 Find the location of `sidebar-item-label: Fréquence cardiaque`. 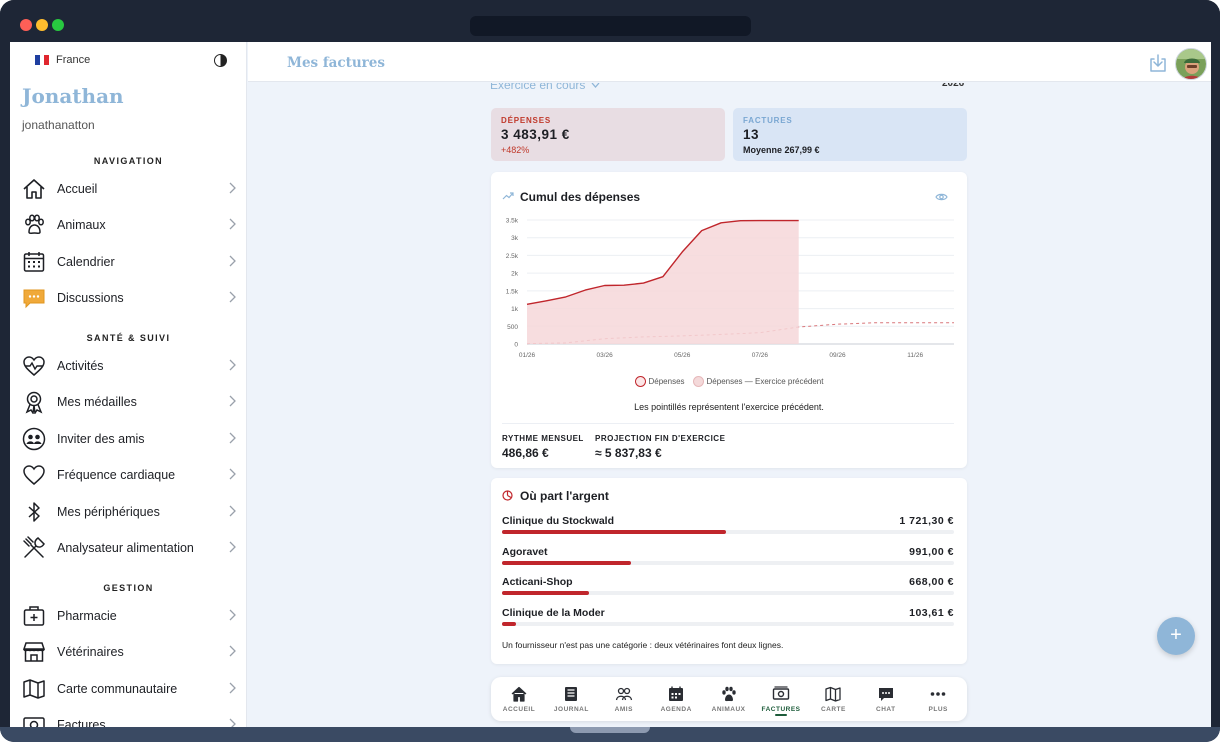

sidebar-item-label: Fréquence cardiaque is located at coordinates (116, 475).